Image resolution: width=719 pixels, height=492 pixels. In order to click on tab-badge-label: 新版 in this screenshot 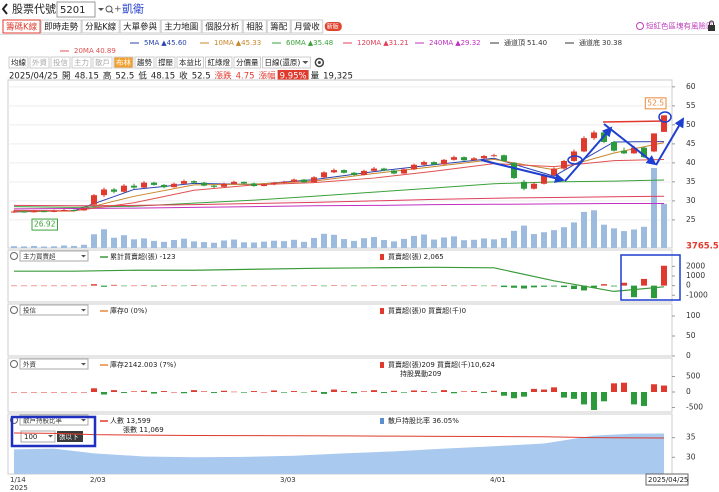, I will do `click(333, 27)`.